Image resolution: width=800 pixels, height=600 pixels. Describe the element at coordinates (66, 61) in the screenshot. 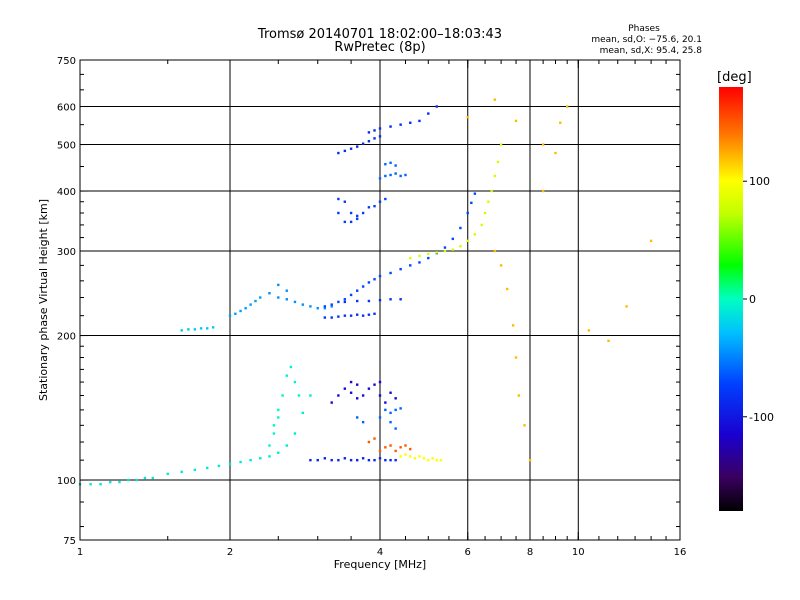

I see `y-tick-label: 750` at that location.